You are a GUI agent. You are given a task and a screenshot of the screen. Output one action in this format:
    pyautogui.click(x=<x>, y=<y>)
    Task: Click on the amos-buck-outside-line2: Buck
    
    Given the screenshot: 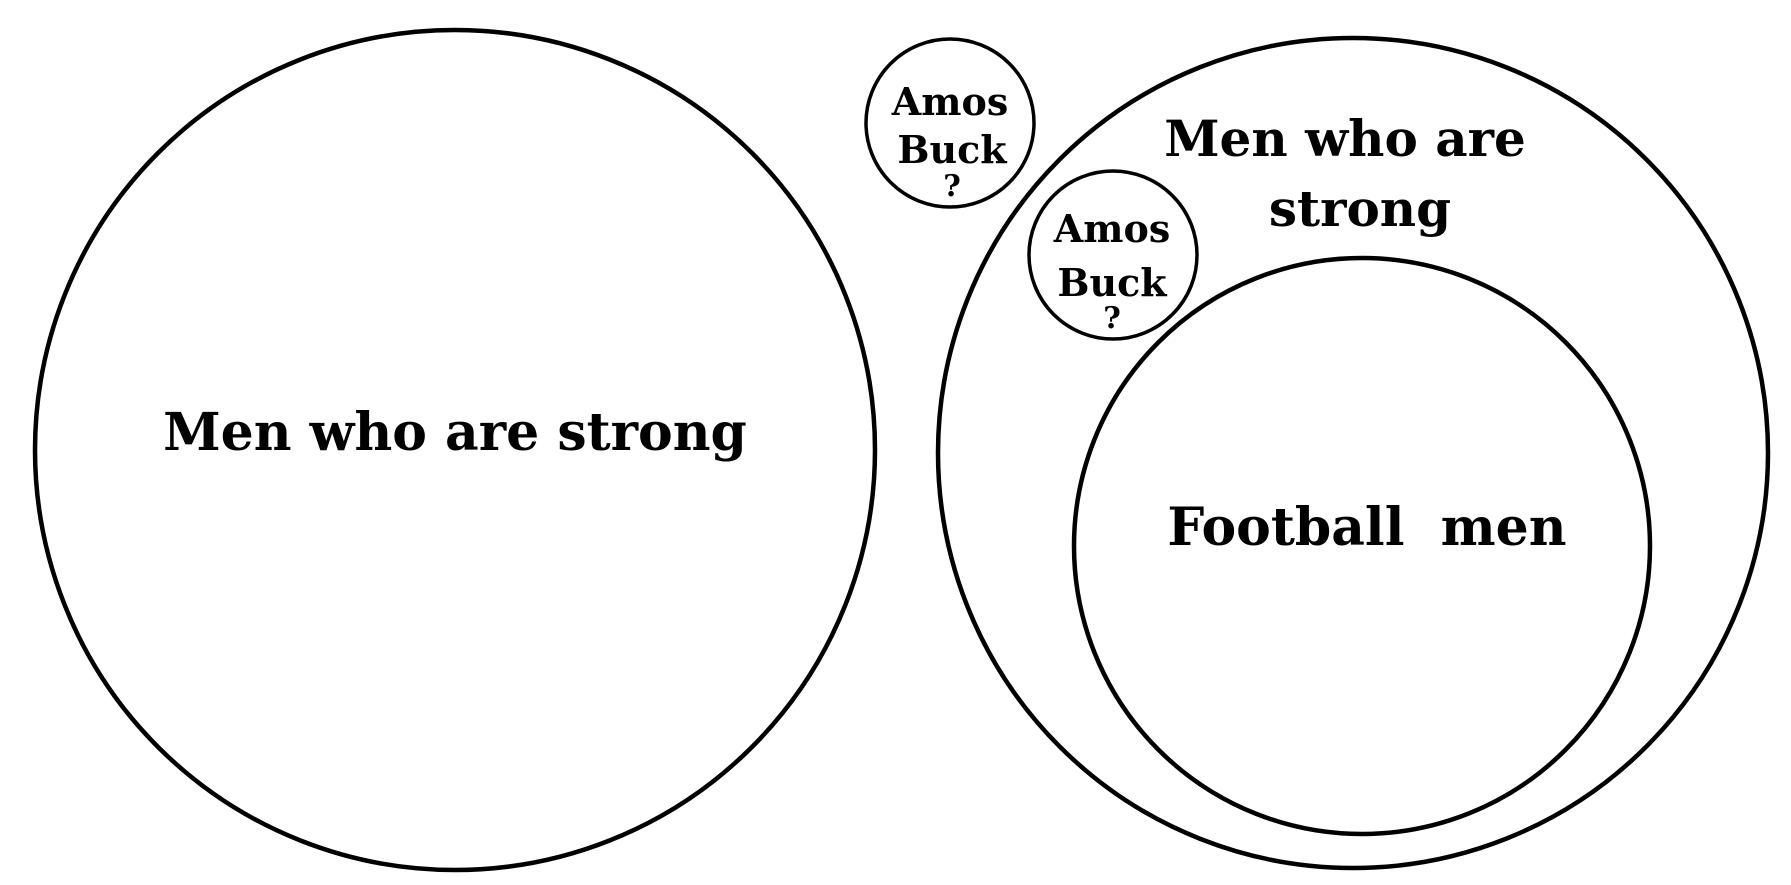 What is the action you would take?
    pyautogui.click(x=952, y=149)
    